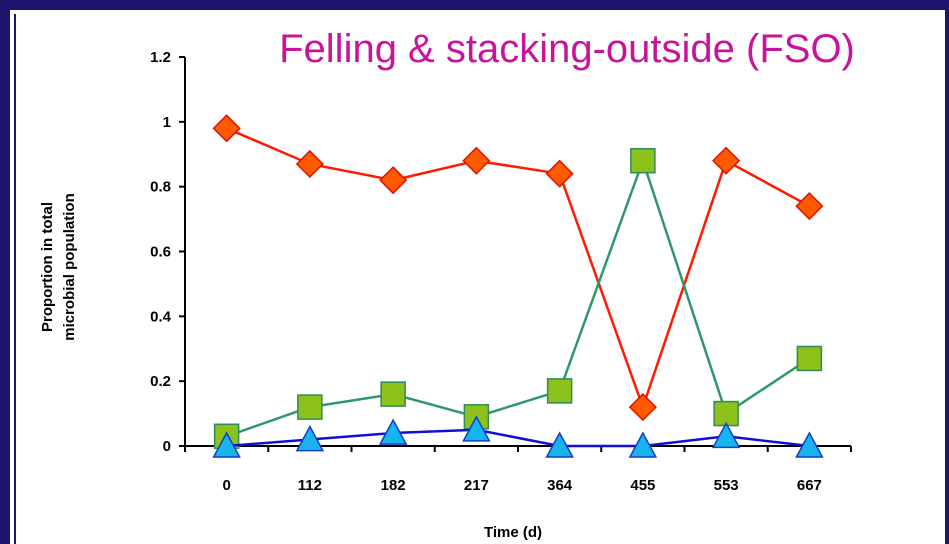 The width and height of the screenshot is (949, 544). What do you see at coordinates (160, 57) in the screenshot?
I see `y-tick-label: 1.2` at bounding box center [160, 57].